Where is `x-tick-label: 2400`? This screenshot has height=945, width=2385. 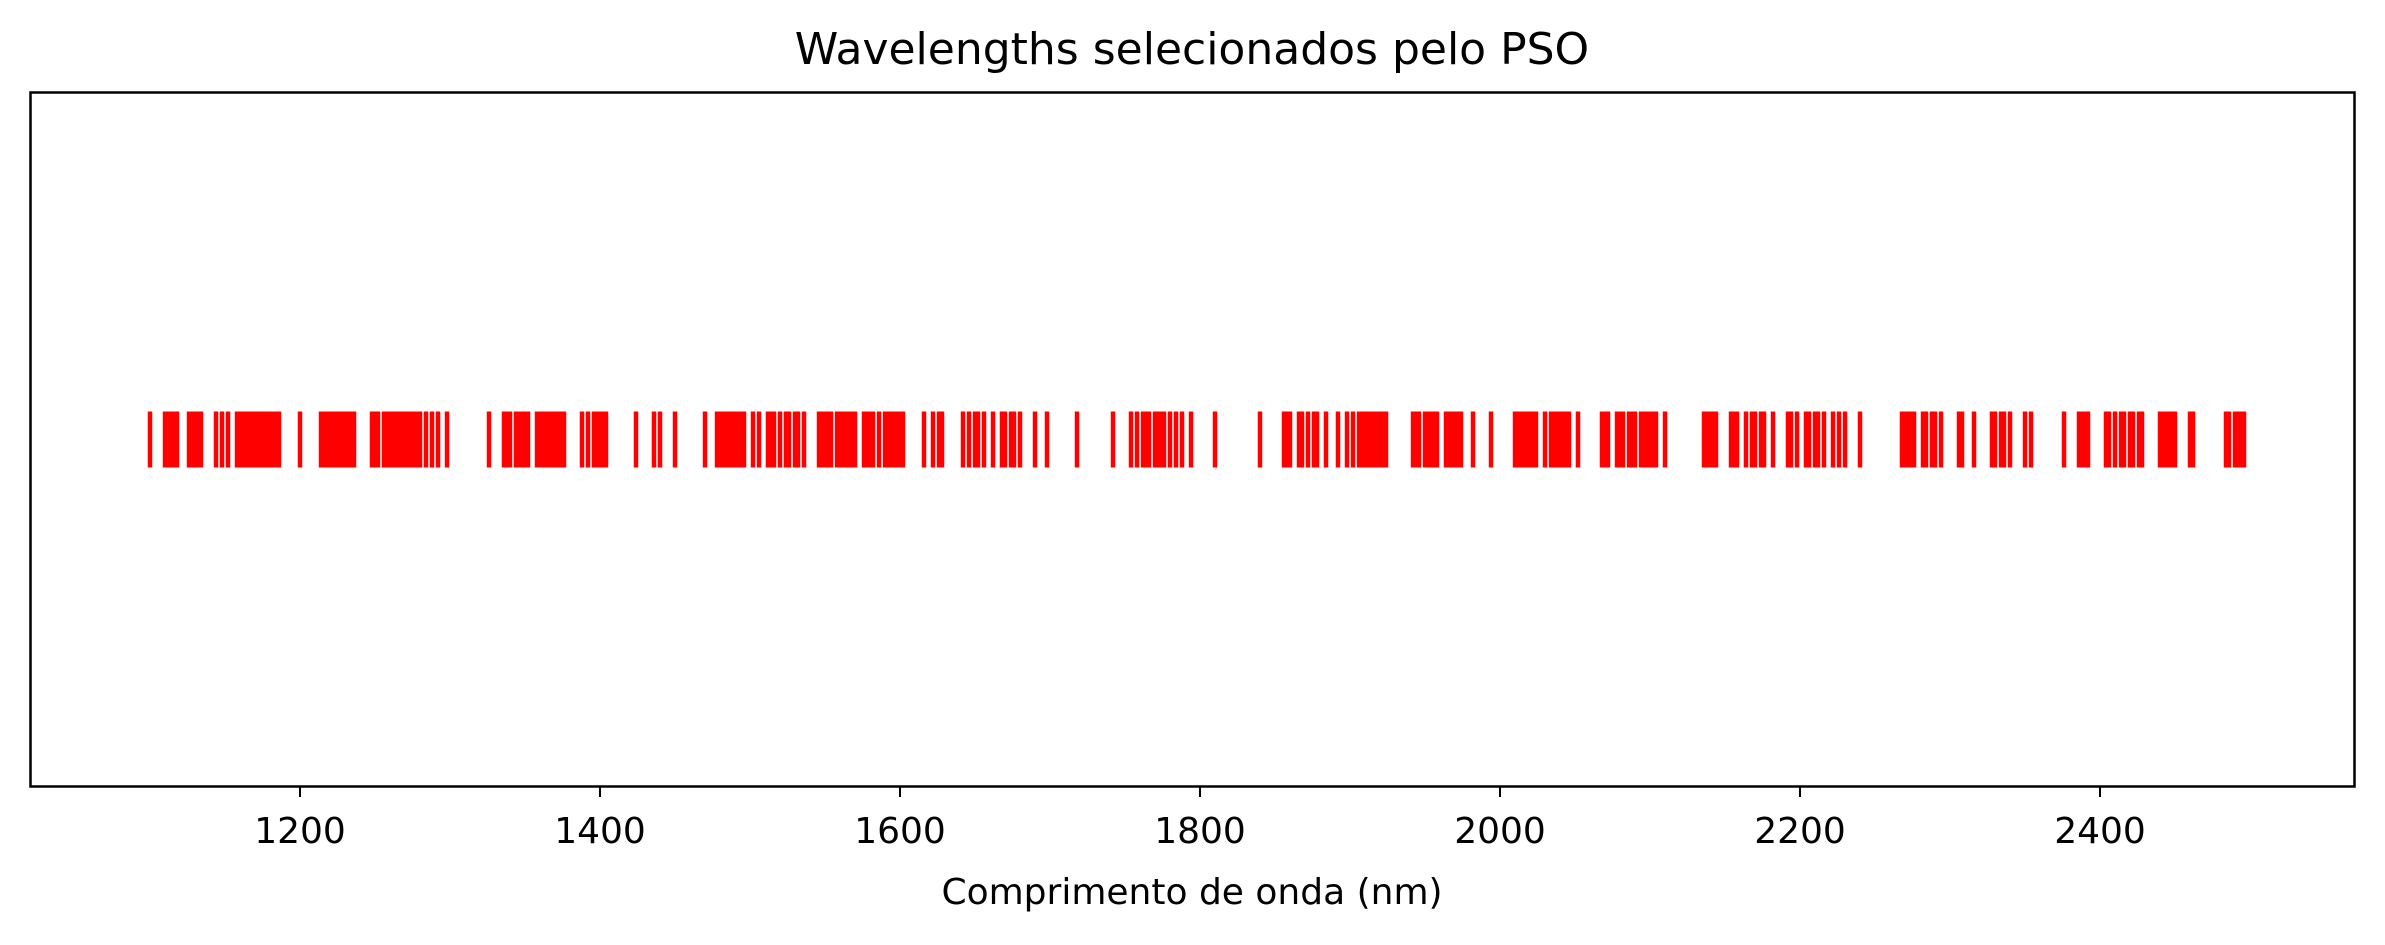
x-tick-label: 2400 is located at coordinates (2100, 831).